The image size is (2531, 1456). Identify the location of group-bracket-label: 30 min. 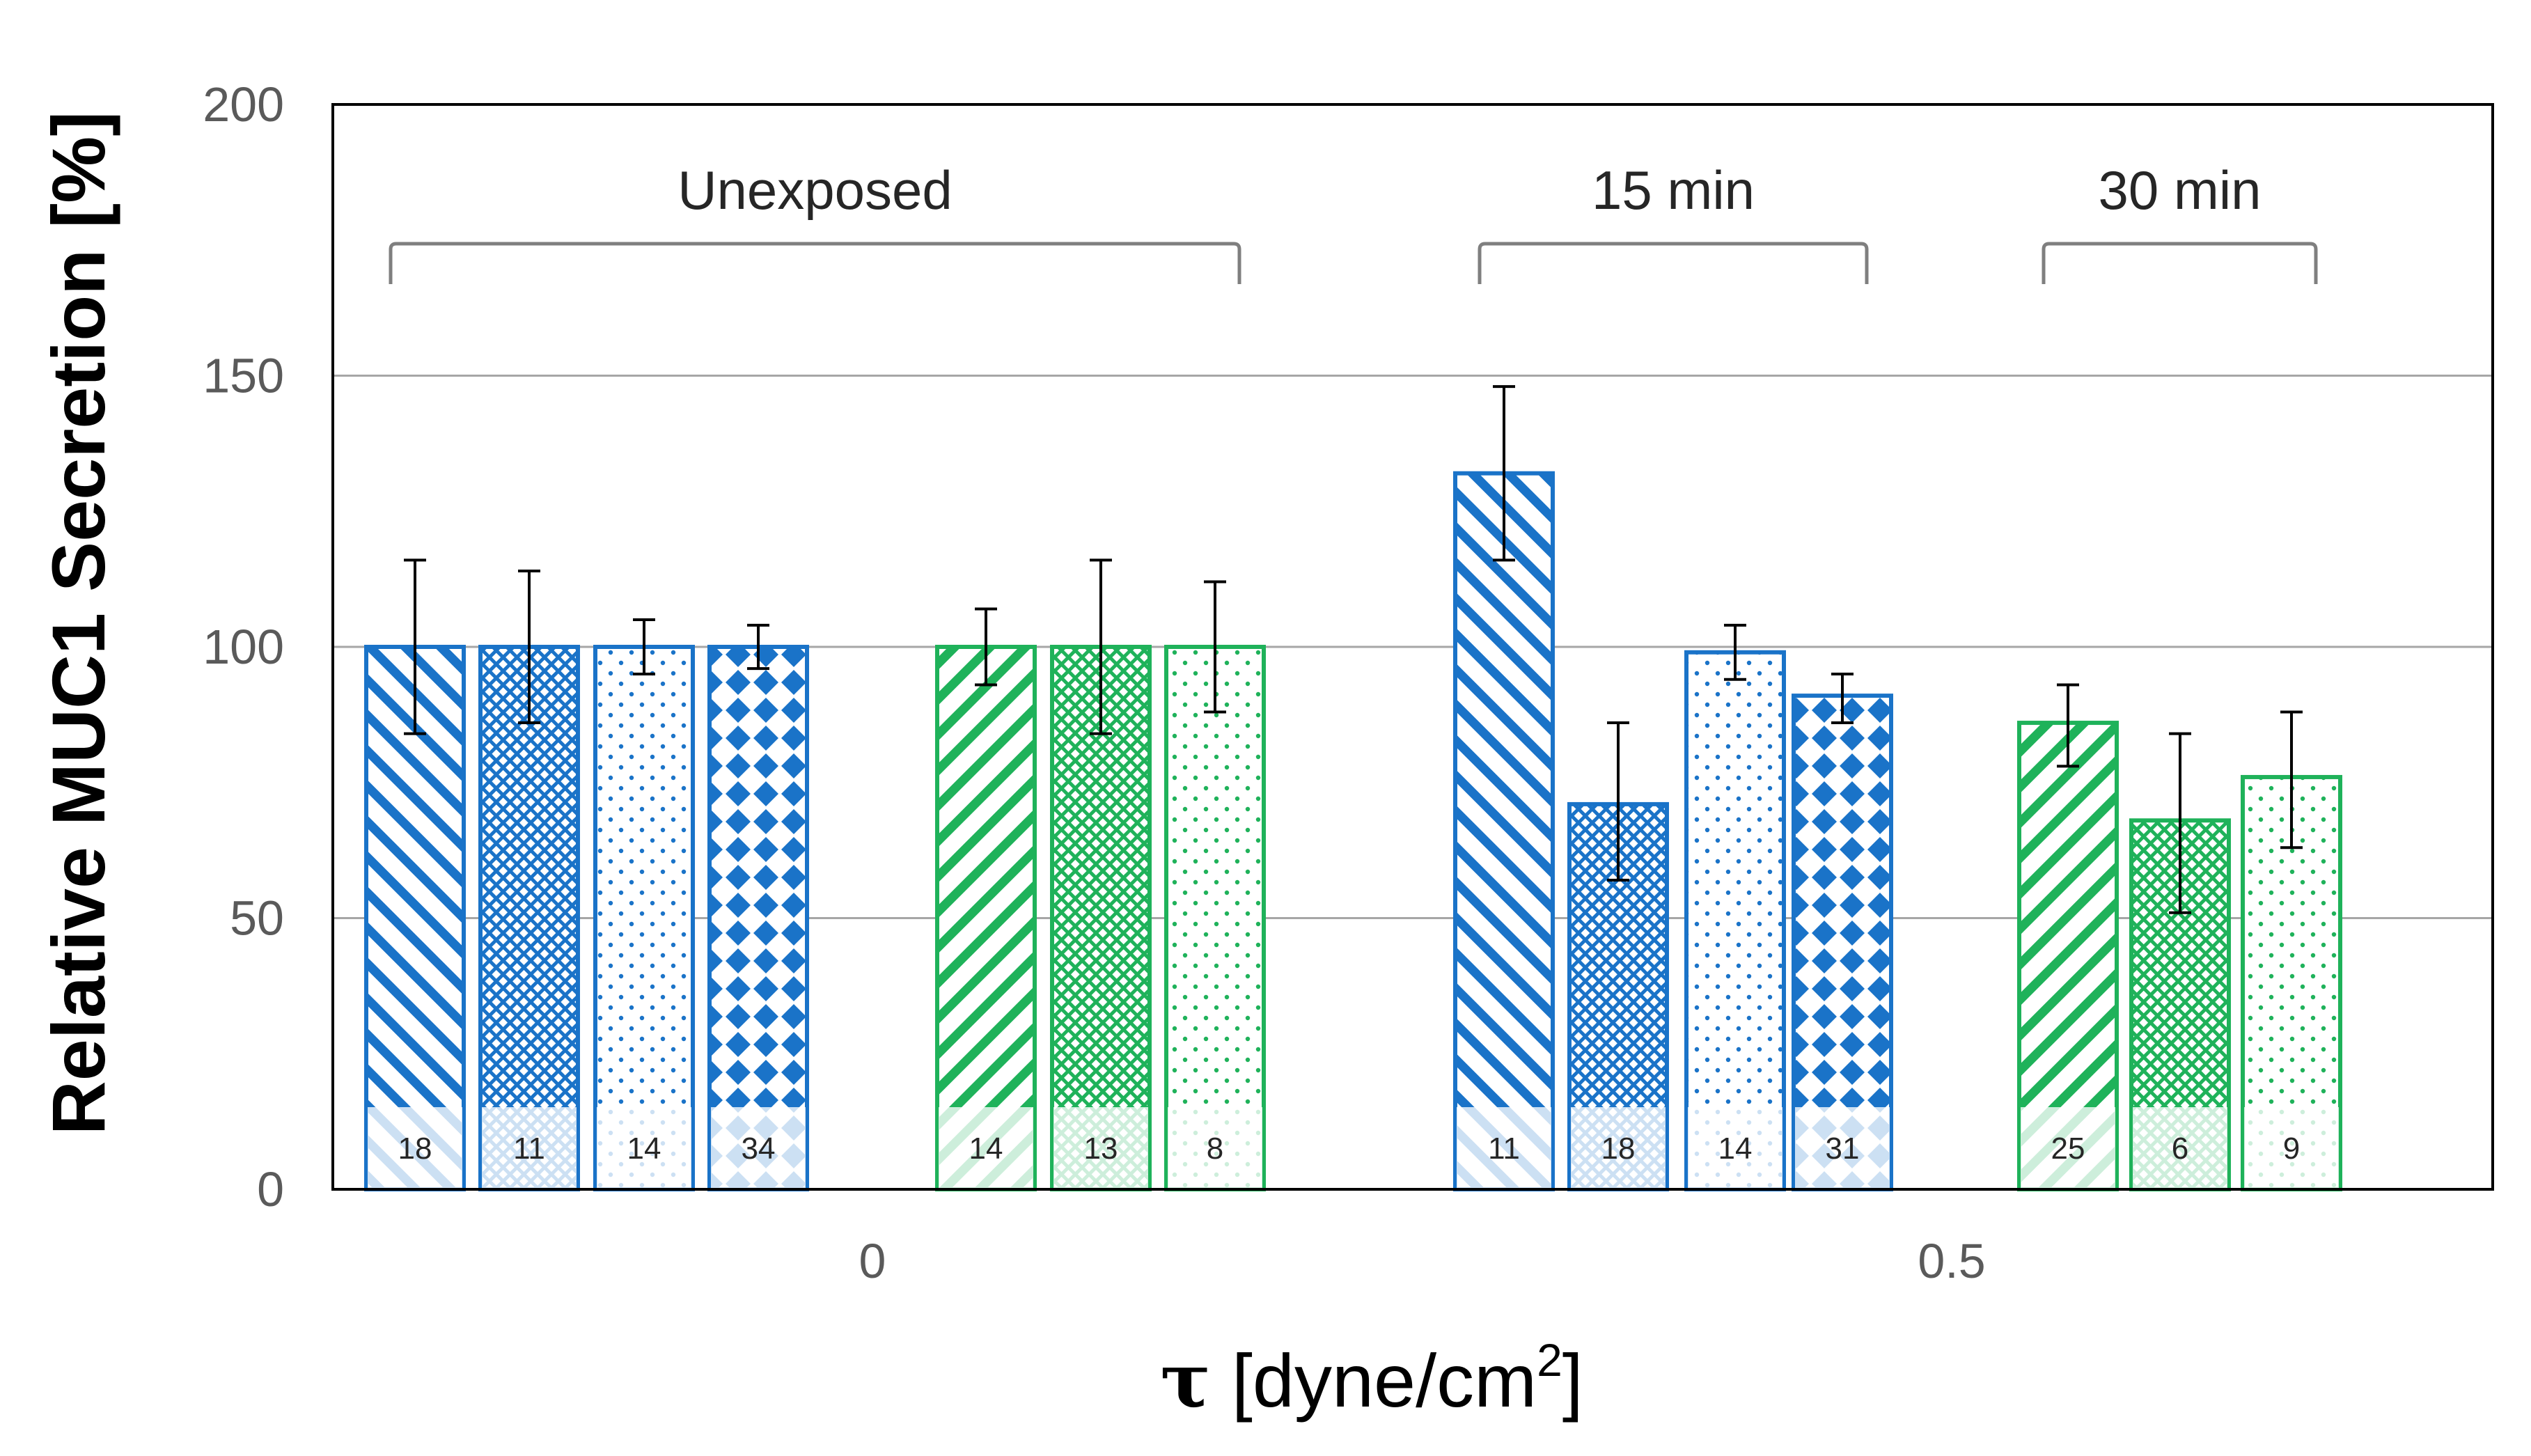
(2179, 190).